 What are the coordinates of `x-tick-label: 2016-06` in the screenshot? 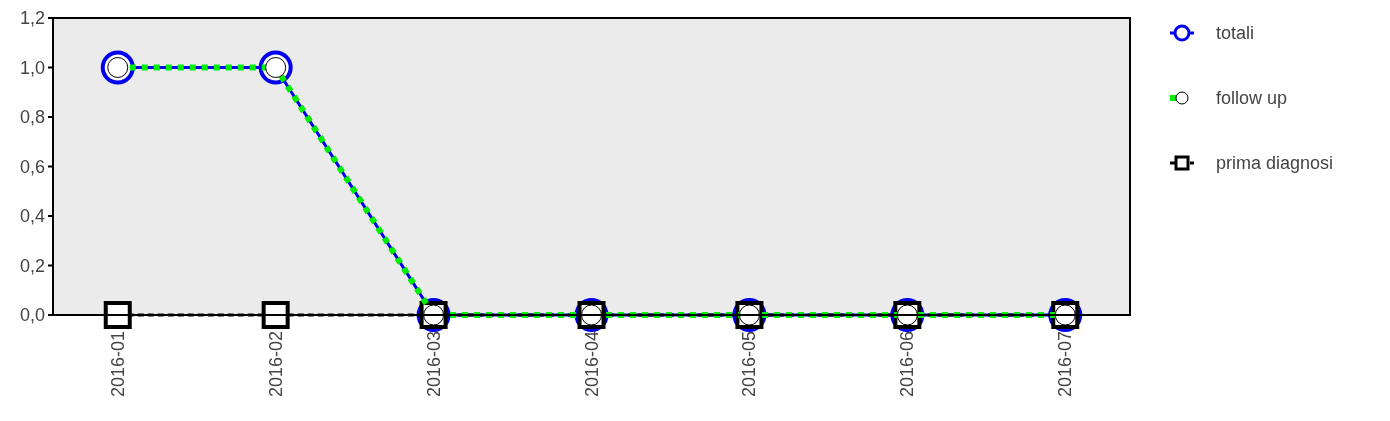 It's located at (907, 364).